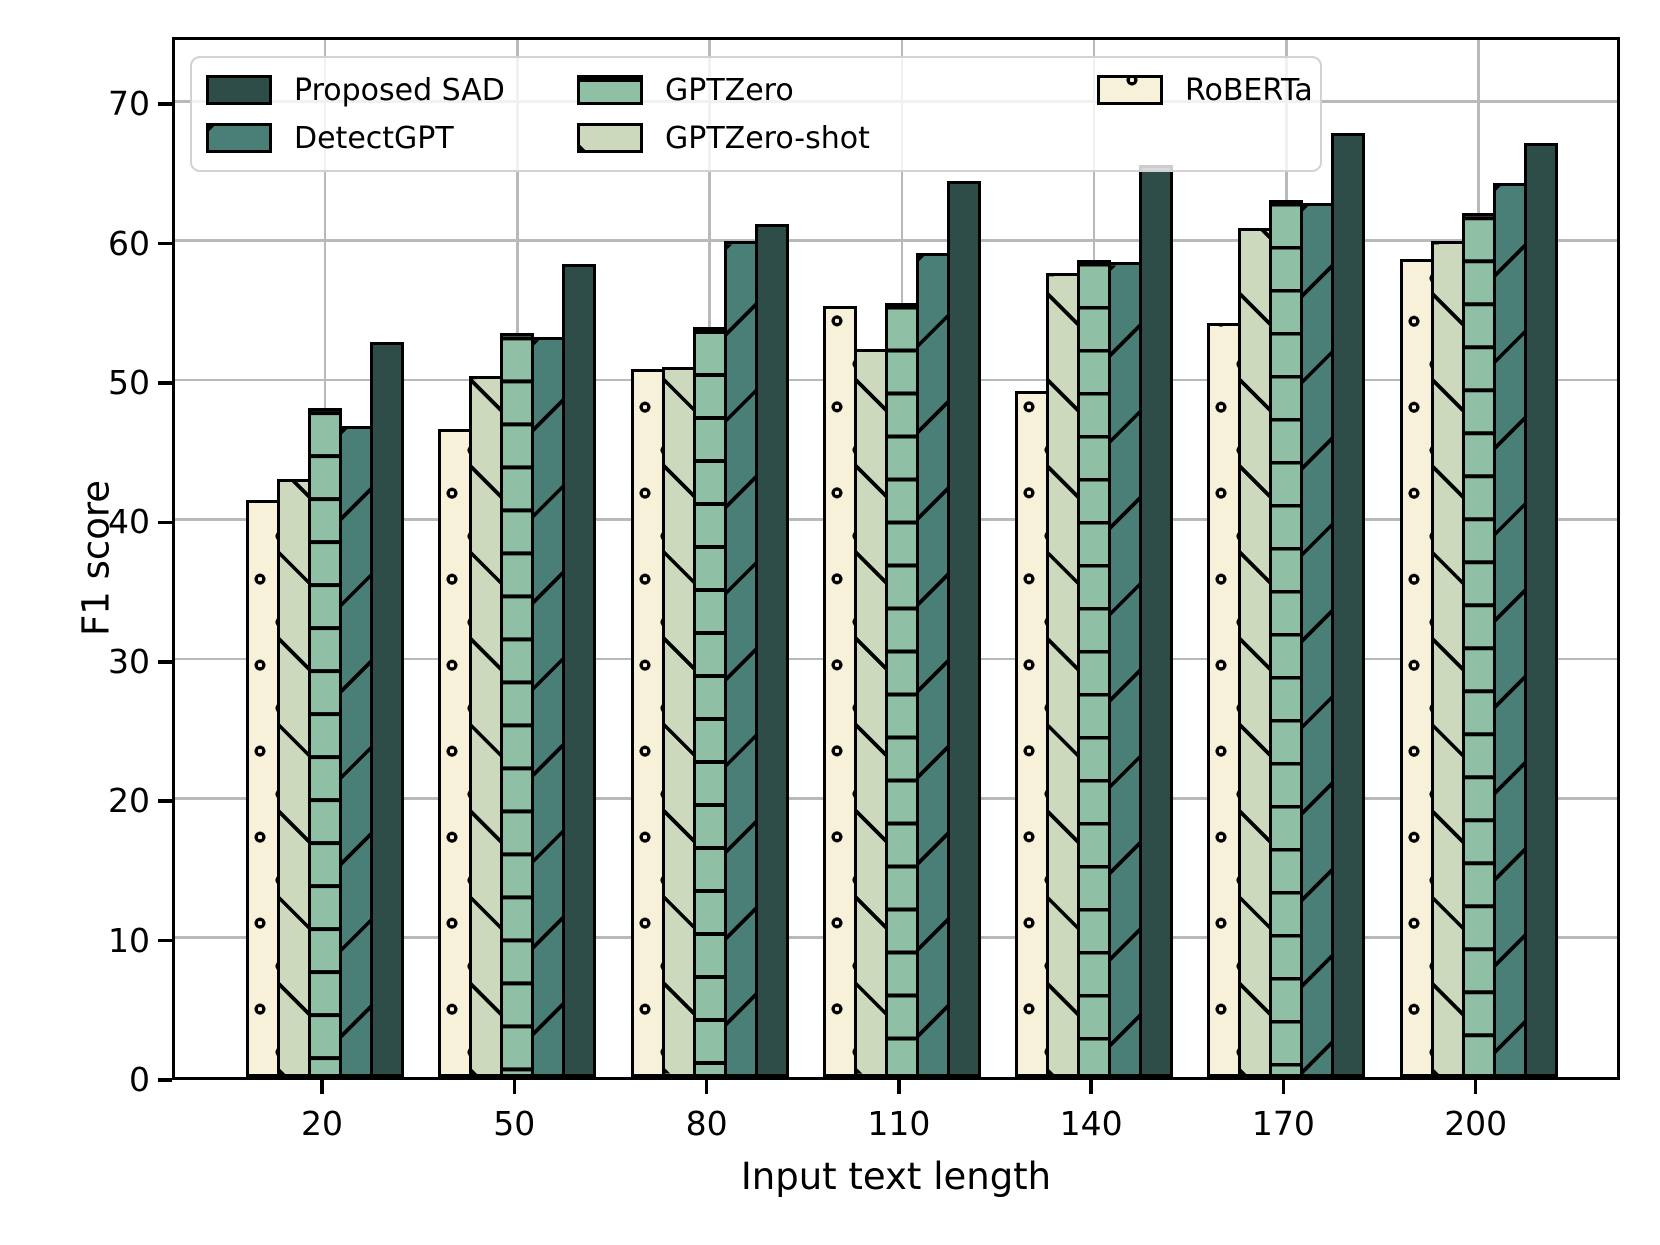  Describe the element at coordinates (455, 752) in the screenshot. I see `bar-roberta-x50` at that location.